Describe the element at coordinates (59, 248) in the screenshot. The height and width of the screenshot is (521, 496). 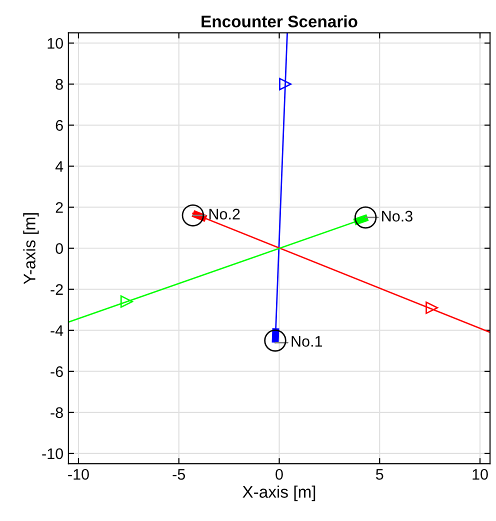
I see `y-tick-label: 0` at that location.